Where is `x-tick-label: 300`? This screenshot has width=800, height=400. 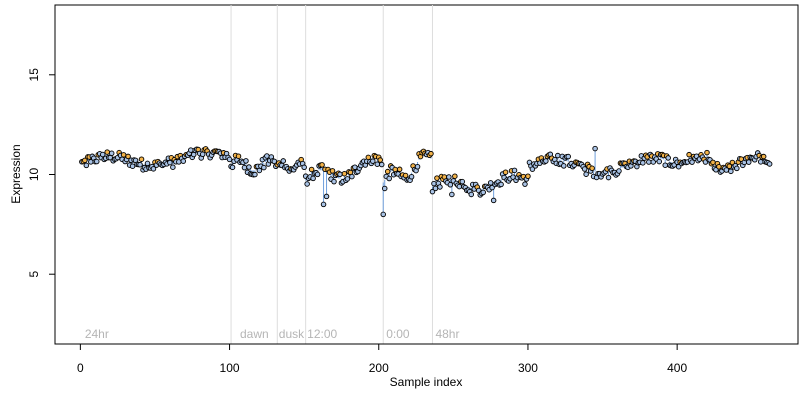
x-tick-label: 300 is located at coordinates (528, 368).